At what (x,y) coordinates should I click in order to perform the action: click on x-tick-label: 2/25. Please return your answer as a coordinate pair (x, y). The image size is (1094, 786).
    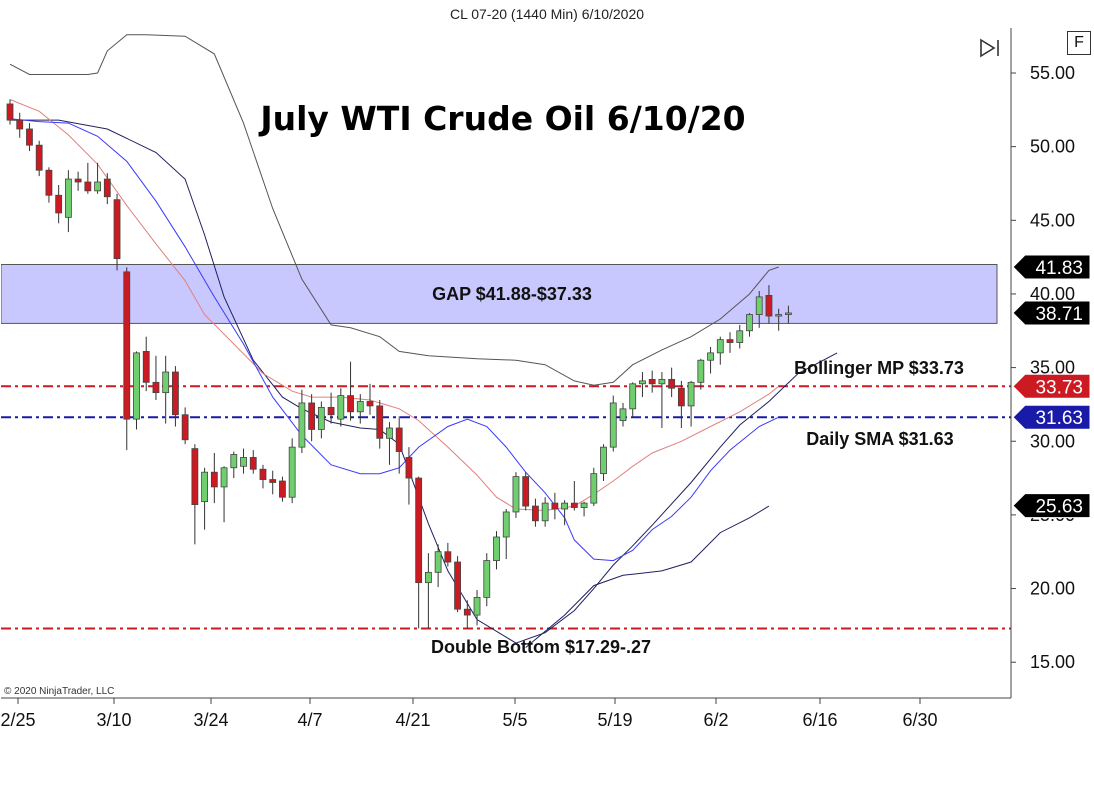
    Looking at the image, I should click on (17, 720).